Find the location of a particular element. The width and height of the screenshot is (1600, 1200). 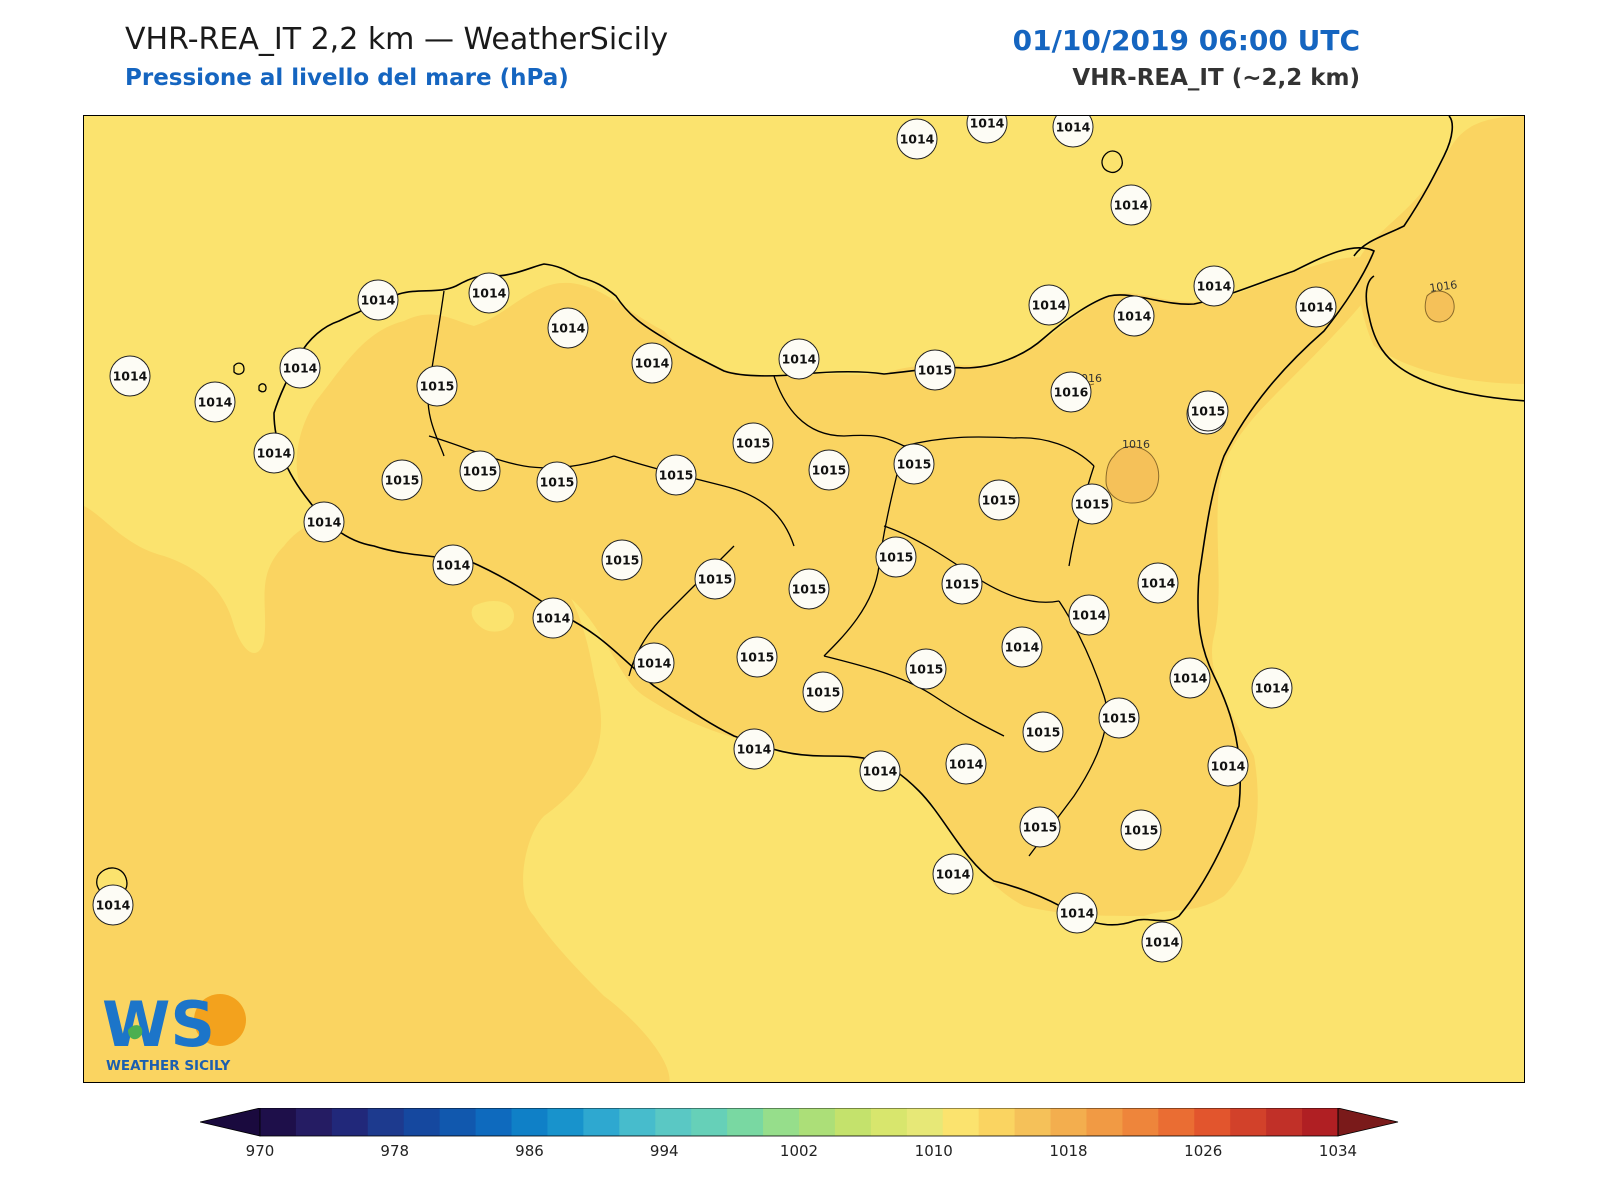

colorbar-tick-label: 1018 is located at coordinates (1068, 1151).